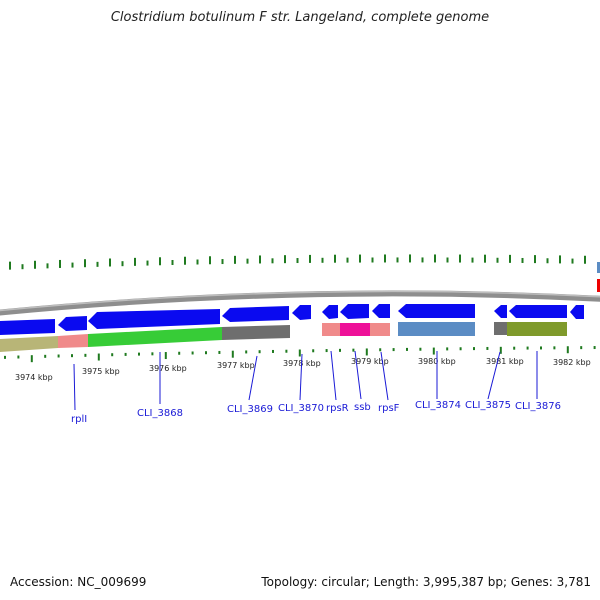  Describe the element at coordinates (370, 361) in the screenshot. I see `scale-label-3979: 3979 kbp` at that location.